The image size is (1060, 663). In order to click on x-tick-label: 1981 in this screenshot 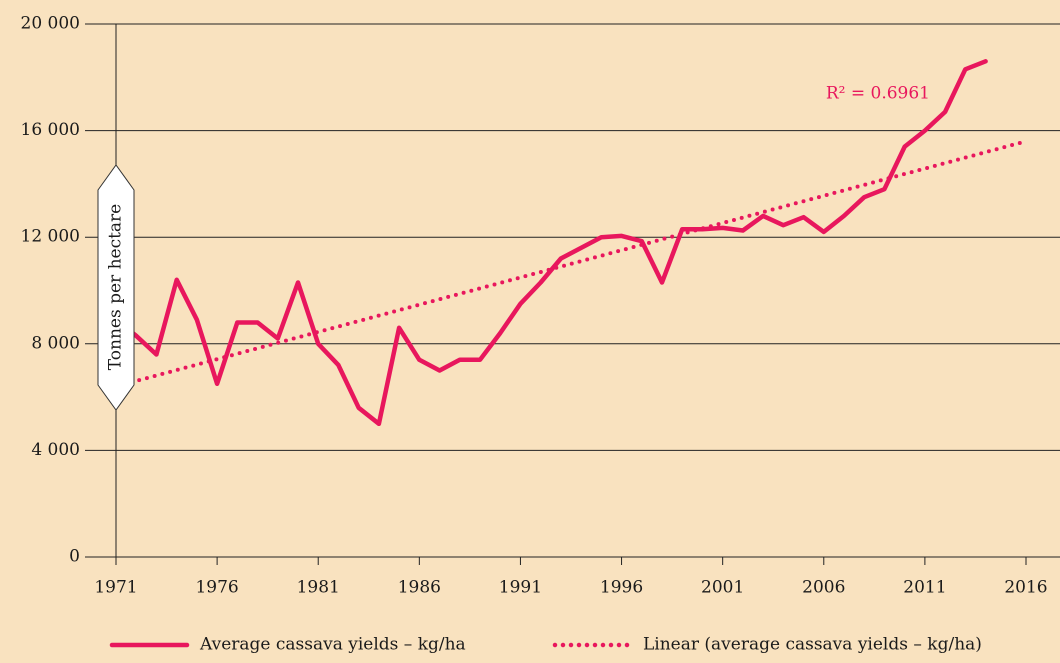, I will do `click(318, 588)`.